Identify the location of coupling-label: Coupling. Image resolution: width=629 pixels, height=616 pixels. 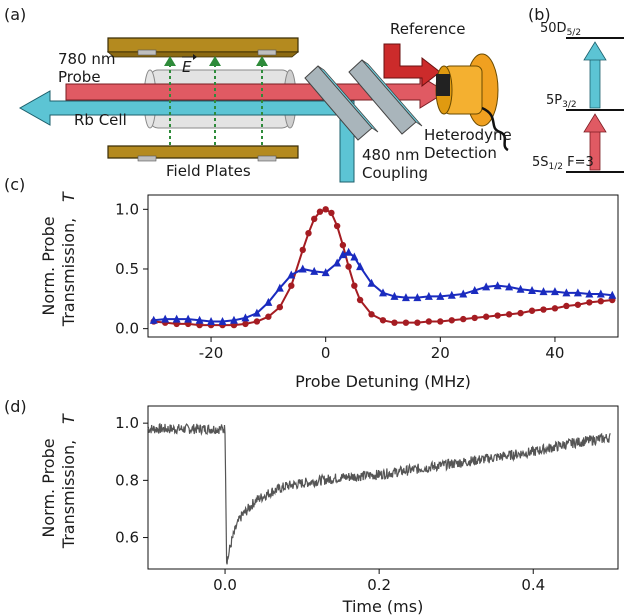
(395, 173).